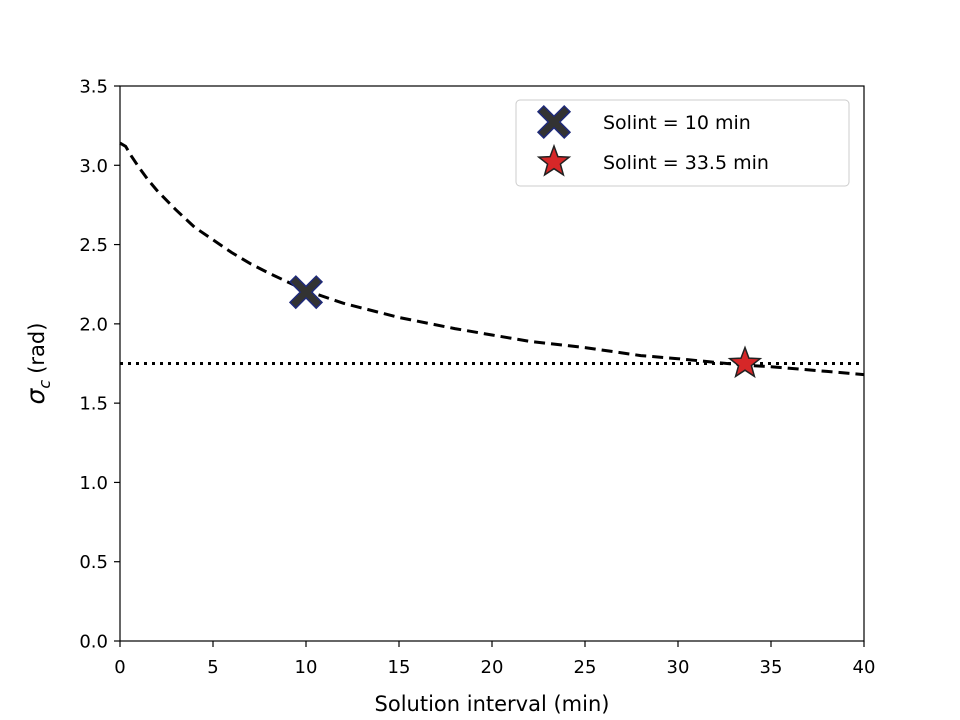  I want to click on legend-star-icon, so click(554, 160).